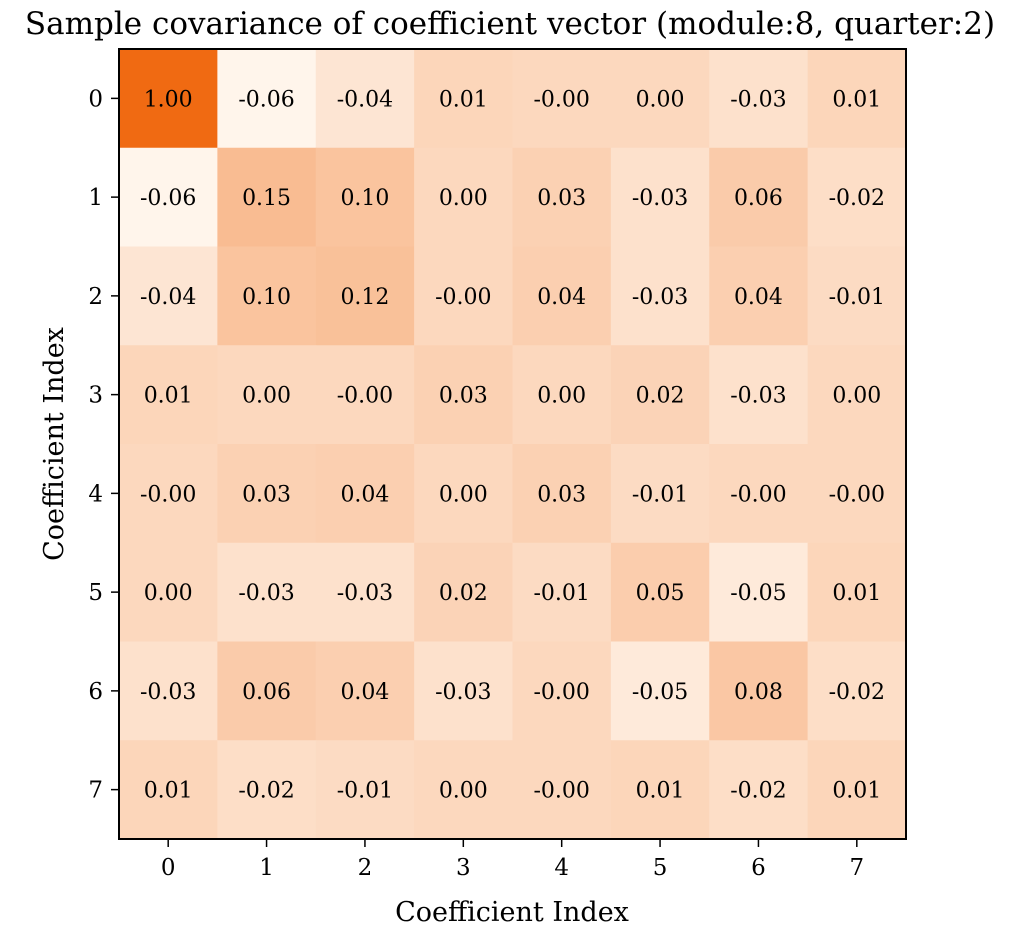 The image size is (1020, 926). I want to click on y-axis-ticks: 0 1 2 3 4 5 6 7, so click(103, 445).